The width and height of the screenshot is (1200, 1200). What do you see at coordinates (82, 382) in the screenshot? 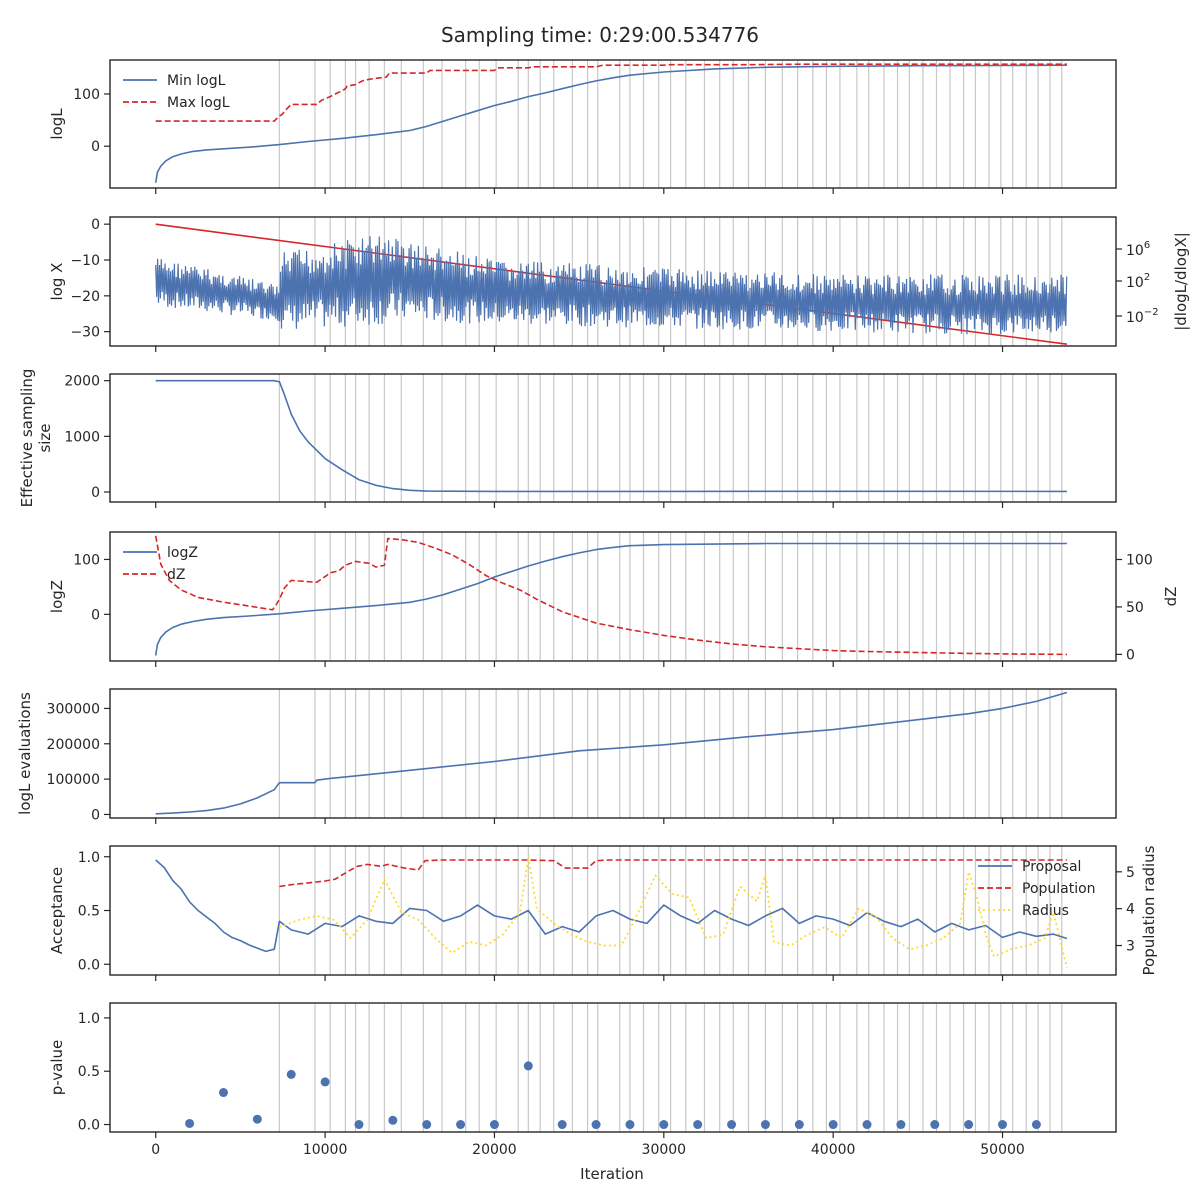
I see `y-tick-label: 2000` at bounding box center [82, 382].